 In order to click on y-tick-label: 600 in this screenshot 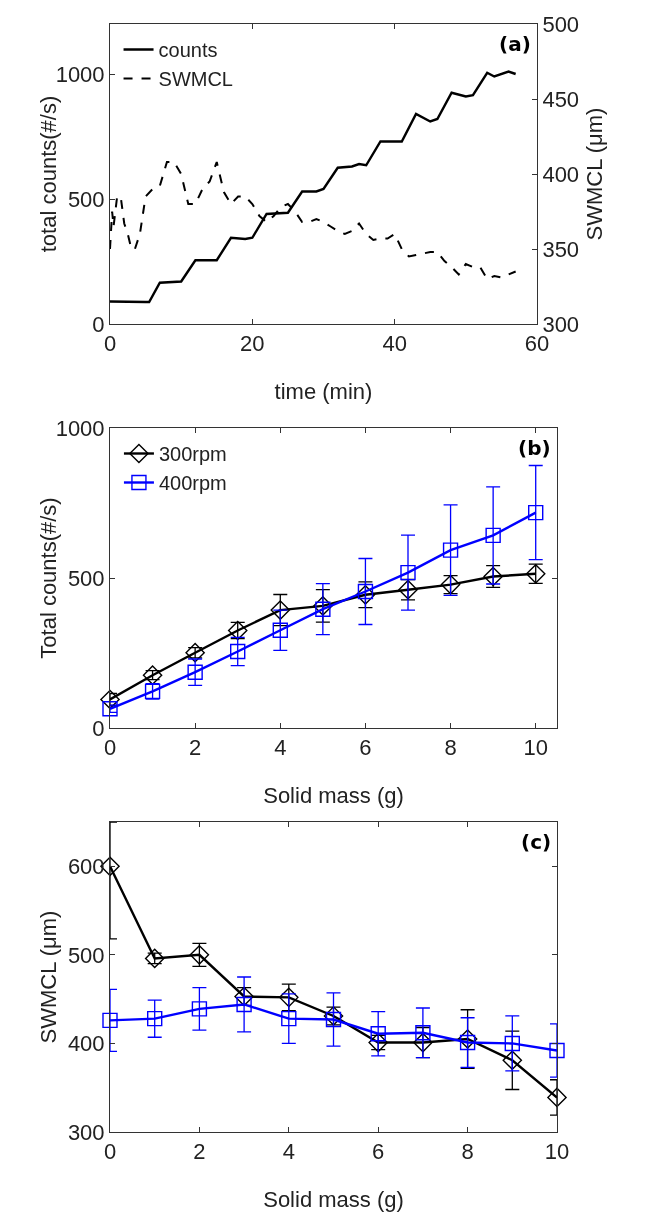, I will do `click(86, 866)`.